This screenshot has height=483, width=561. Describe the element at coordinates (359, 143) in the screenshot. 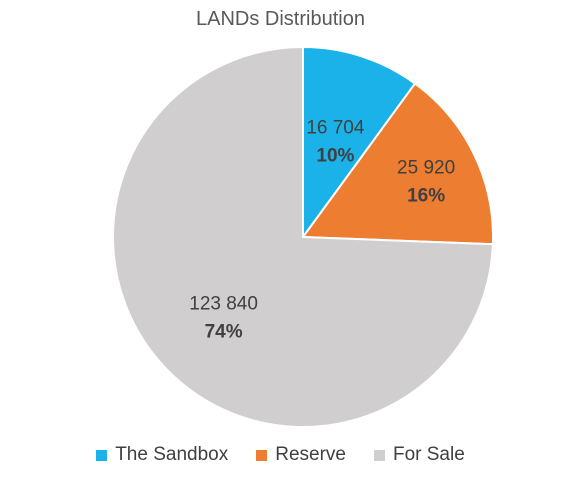

I see `pie-slice-the-sandbox` at that location.